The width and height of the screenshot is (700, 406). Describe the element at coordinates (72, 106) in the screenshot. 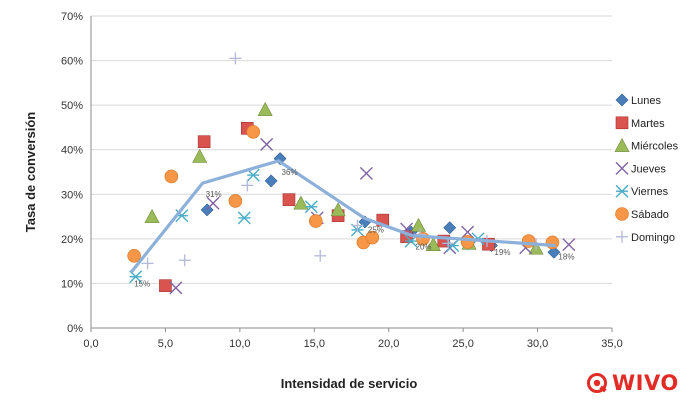

I see `y-tick-label: 50%` at that location.